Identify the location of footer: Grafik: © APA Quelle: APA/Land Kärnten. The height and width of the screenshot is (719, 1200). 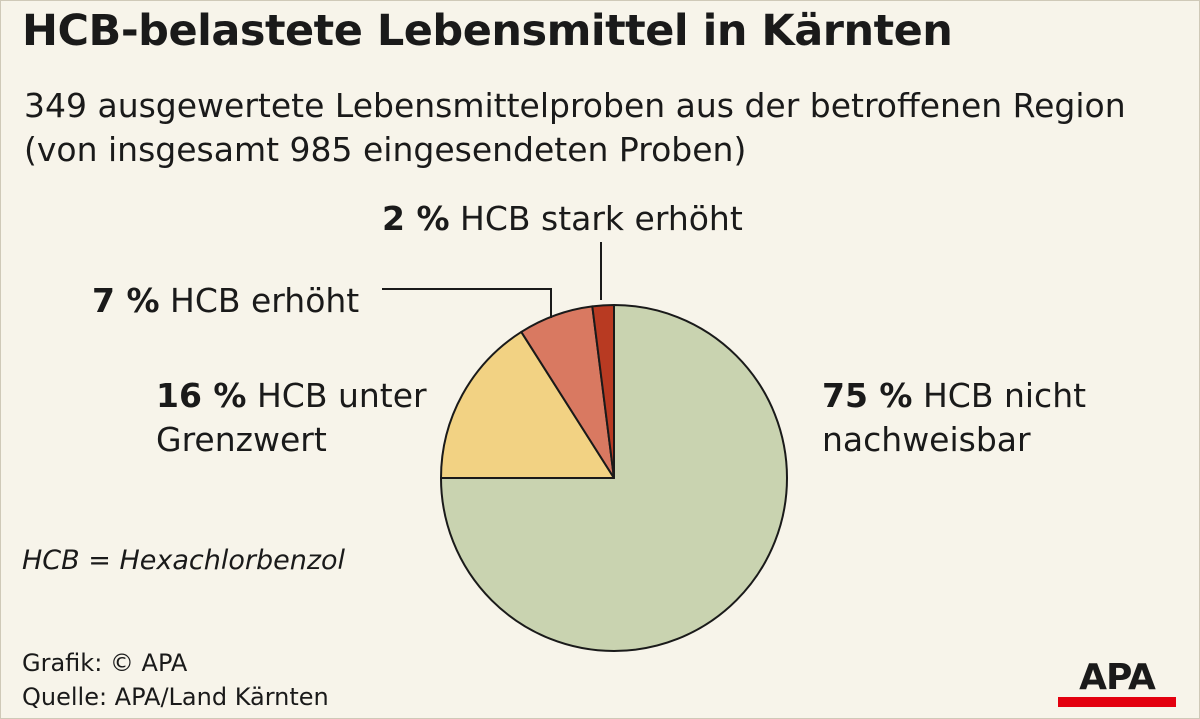
(175, 680).